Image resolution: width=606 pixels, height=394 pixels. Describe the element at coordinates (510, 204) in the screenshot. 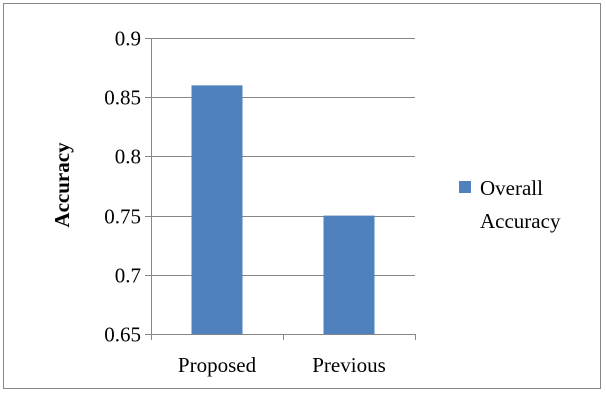

I see `legend: Overall Accuracy` at that location.